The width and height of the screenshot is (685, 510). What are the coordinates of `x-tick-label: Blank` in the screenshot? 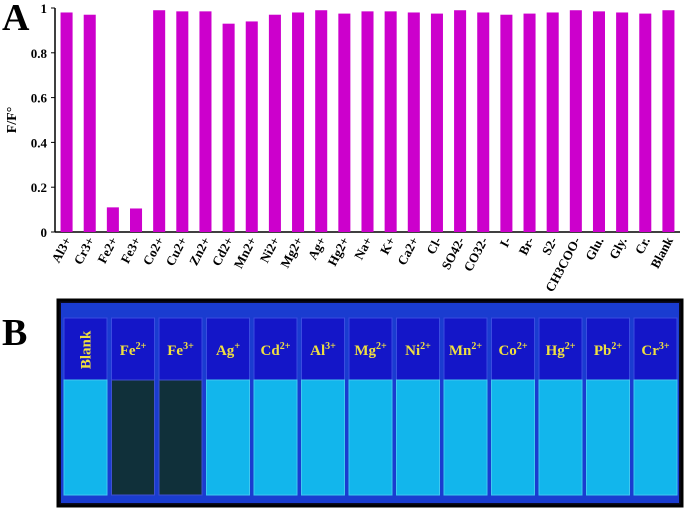 It's located at (661, 252).